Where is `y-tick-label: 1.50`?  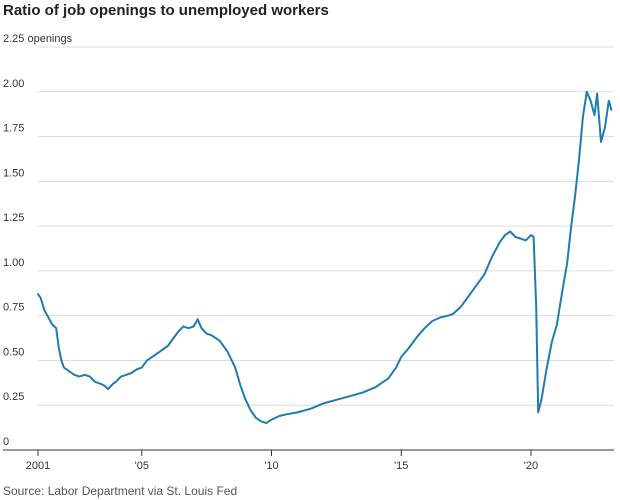
y-tick-label: 1.50 is located at coordinates (13, 173).